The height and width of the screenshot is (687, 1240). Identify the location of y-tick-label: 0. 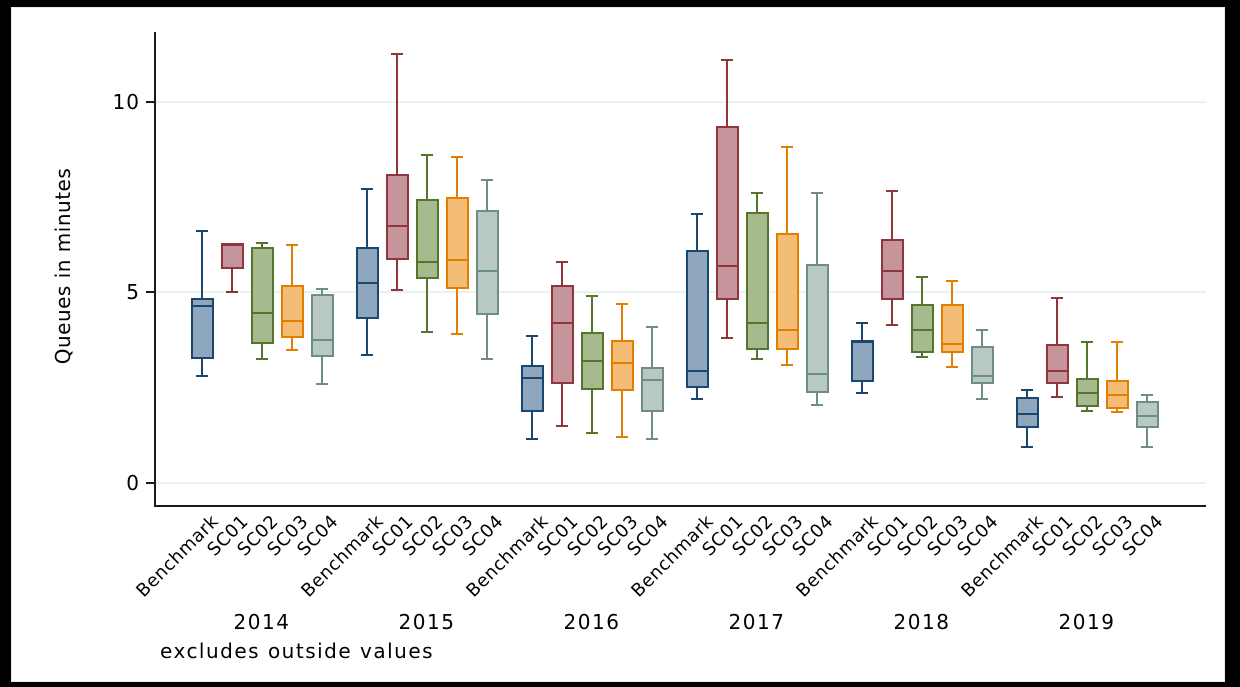
(133, 483).